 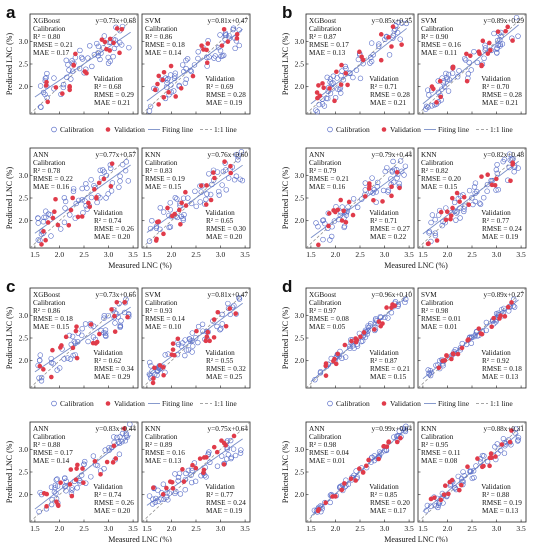 I want to click on calibration-r2: R² = 0.88, so click(x=47, y=445).